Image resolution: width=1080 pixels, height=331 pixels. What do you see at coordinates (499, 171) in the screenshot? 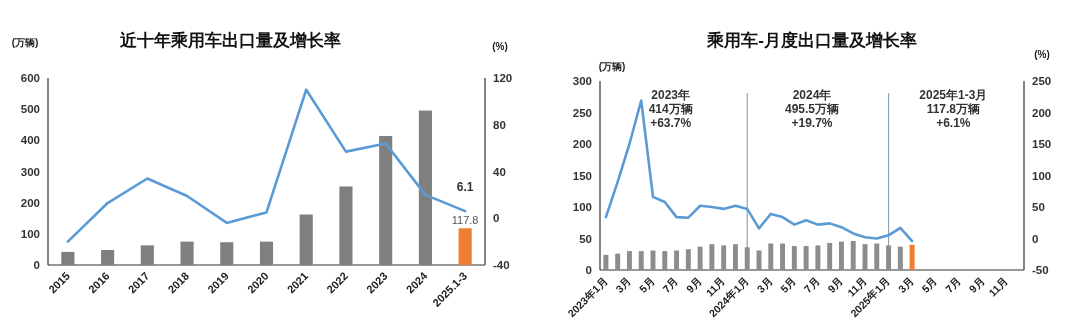
I see `y2-tick-label: 40` at bounding box center [499, 171].